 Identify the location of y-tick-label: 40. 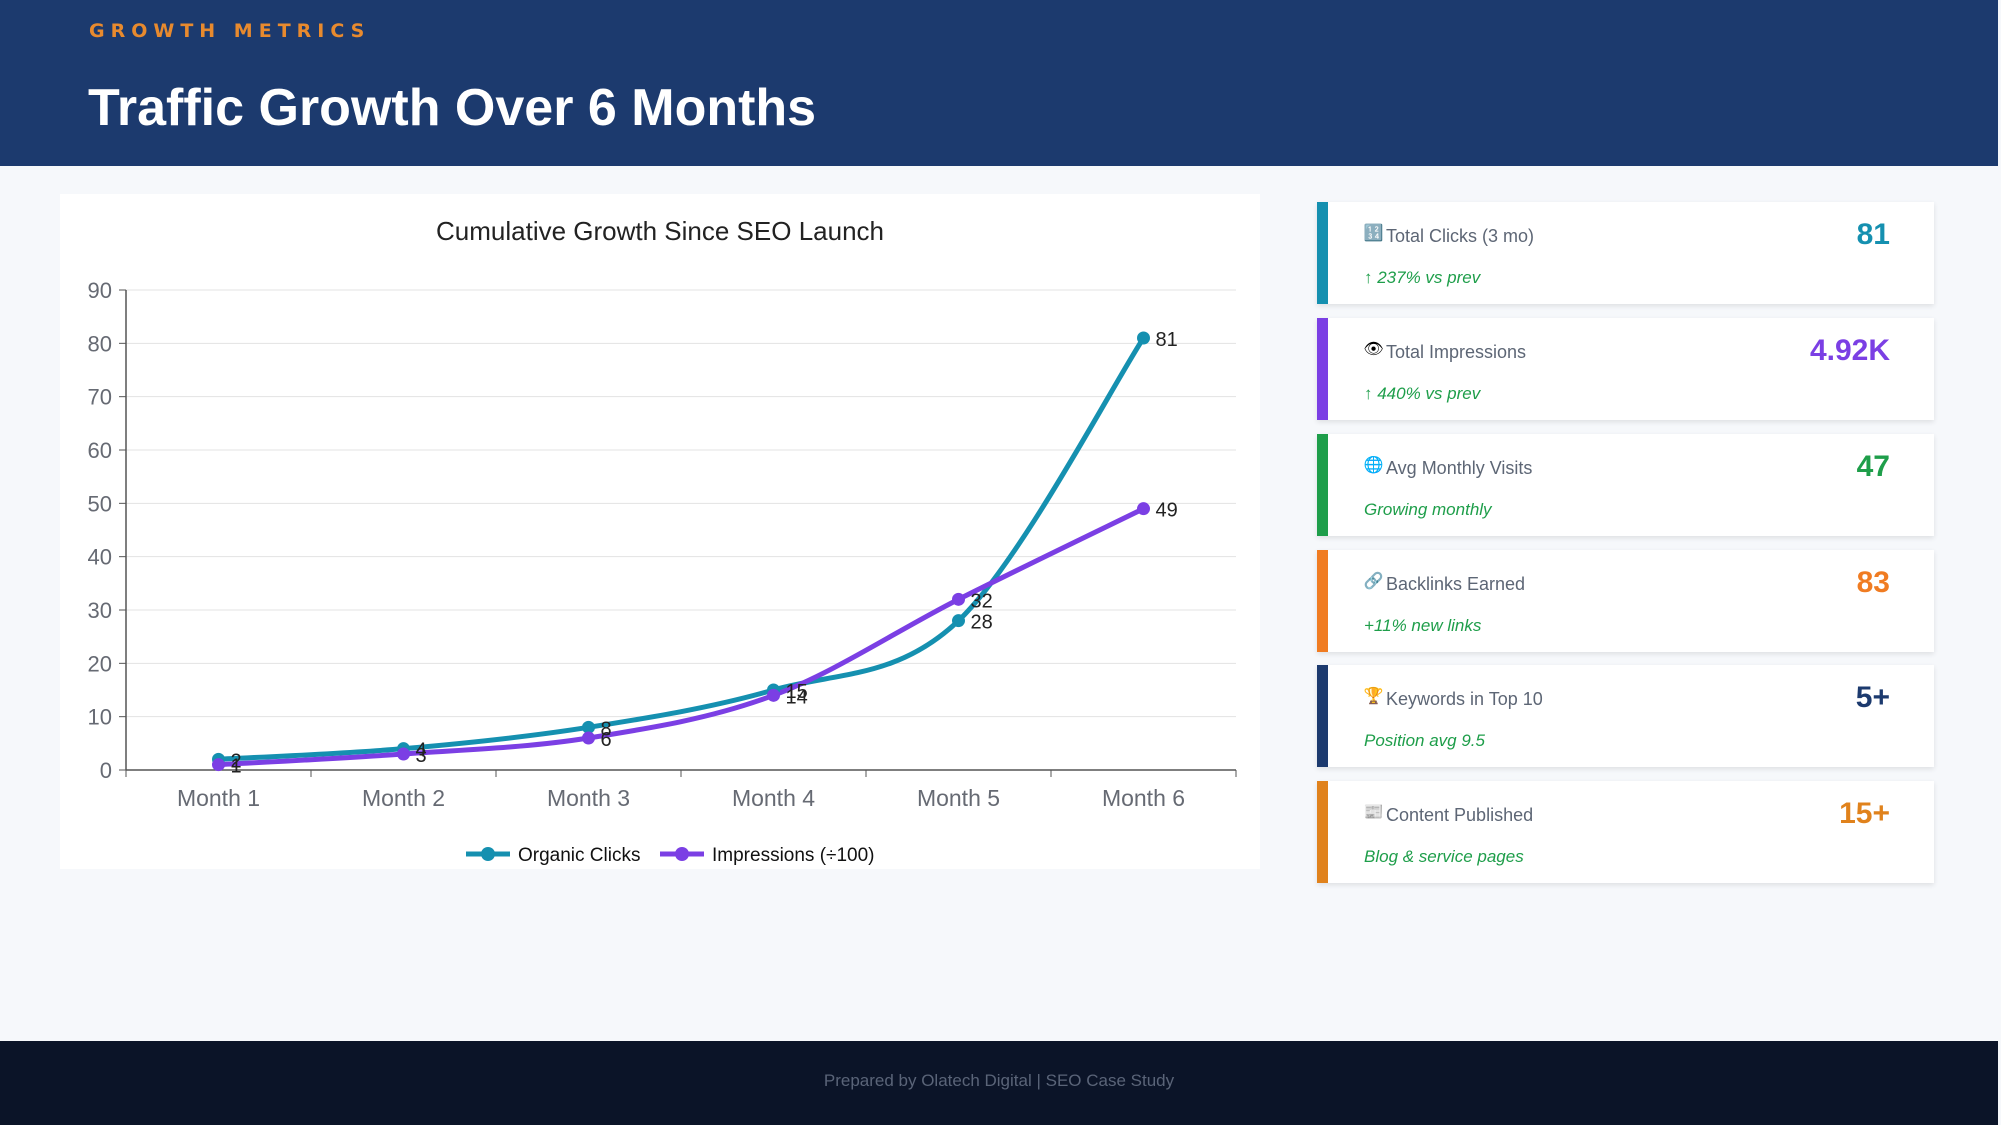
(100, 557).